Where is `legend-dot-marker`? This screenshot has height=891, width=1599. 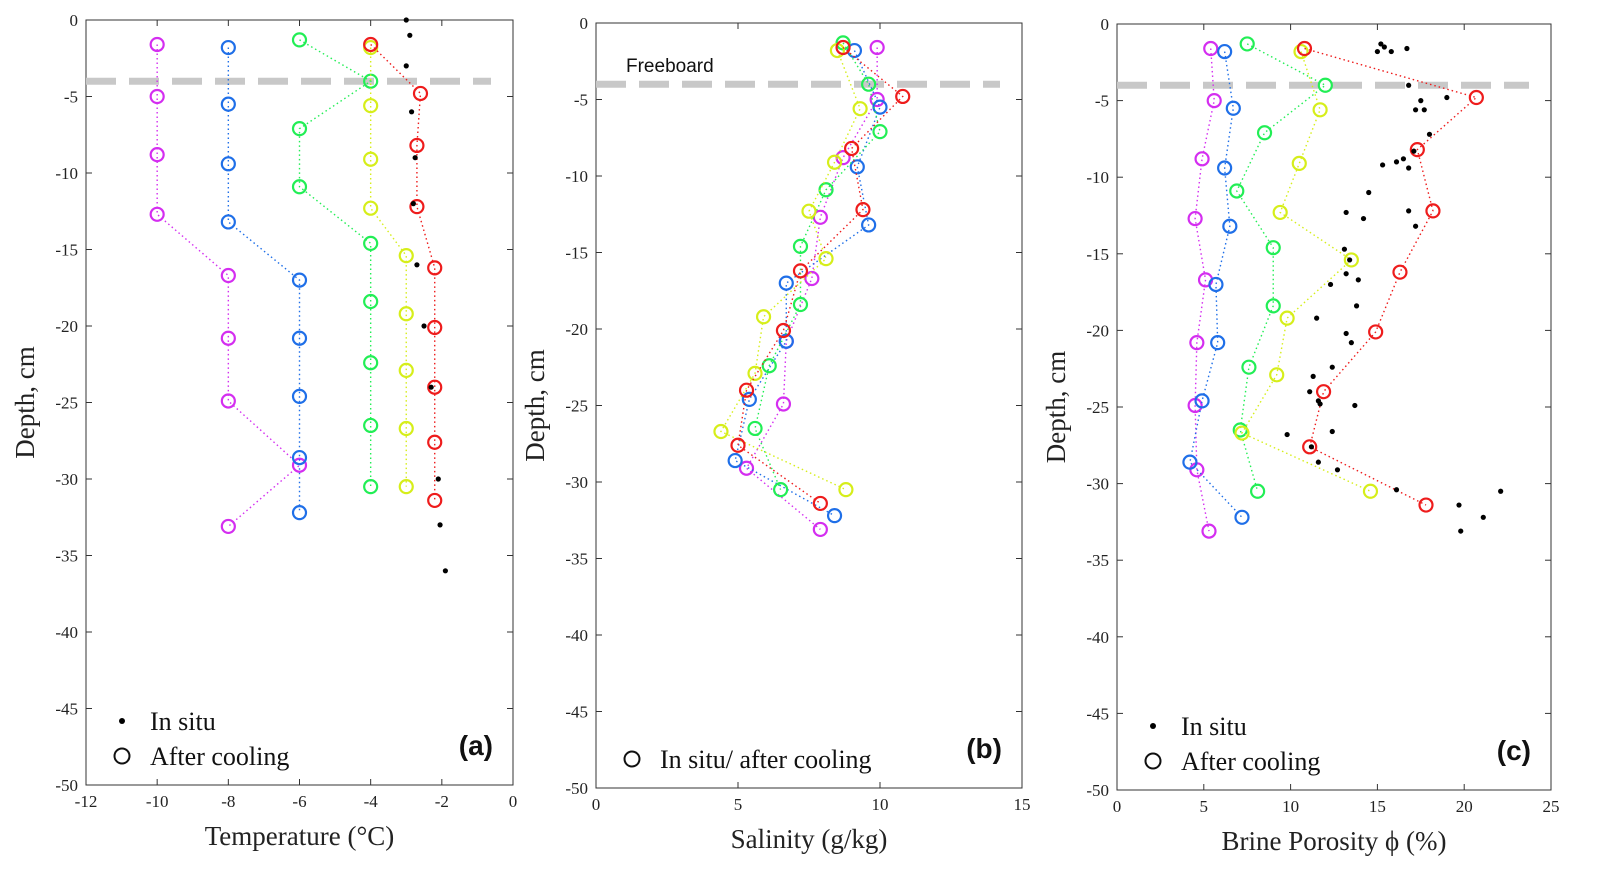
legend-dot-marker is located at coordinates (1153, 726).